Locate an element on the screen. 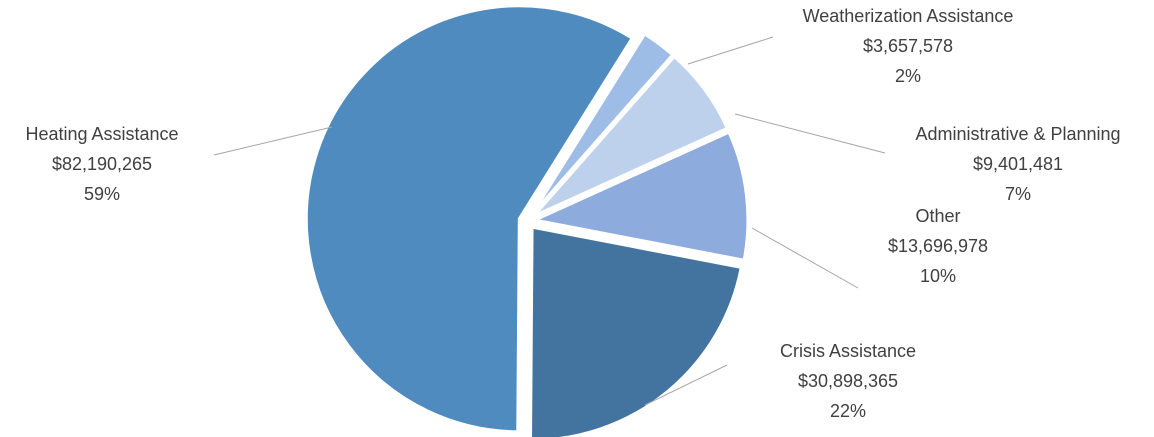 The width and height of the screenshot is (1154, 437). slice-value-label: $82,190,265 is located at coordinates (102, 164).